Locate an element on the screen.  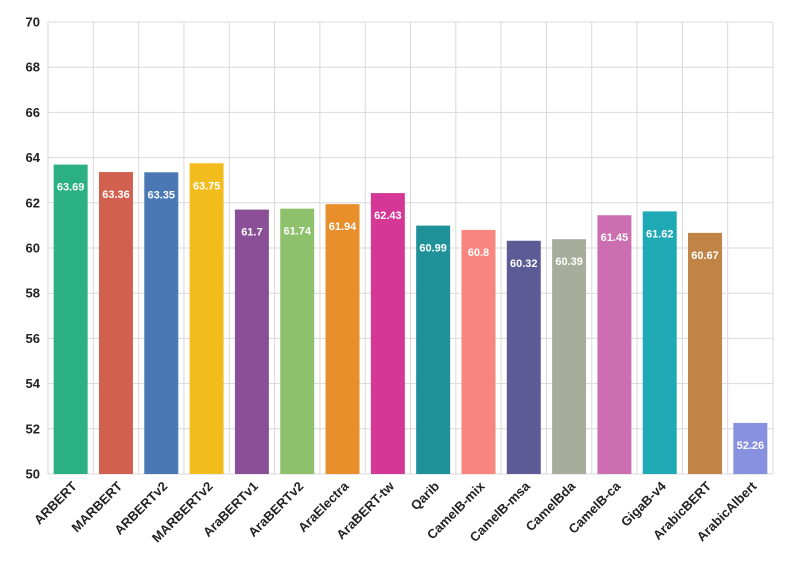
value-label: 60.8 is located at coordinates (478, 253).